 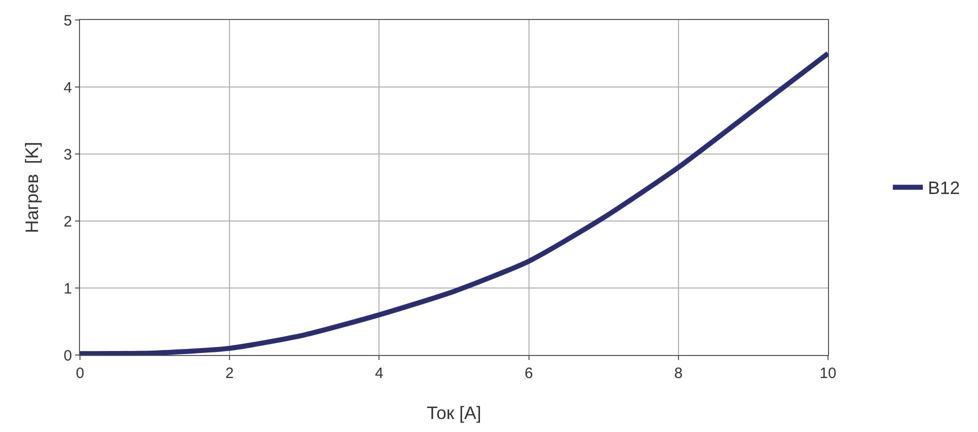 What do you see at coordinates (68, 221) in the screenshot?
I see `y-tick-label: 2` at bounding box center [68, 221].